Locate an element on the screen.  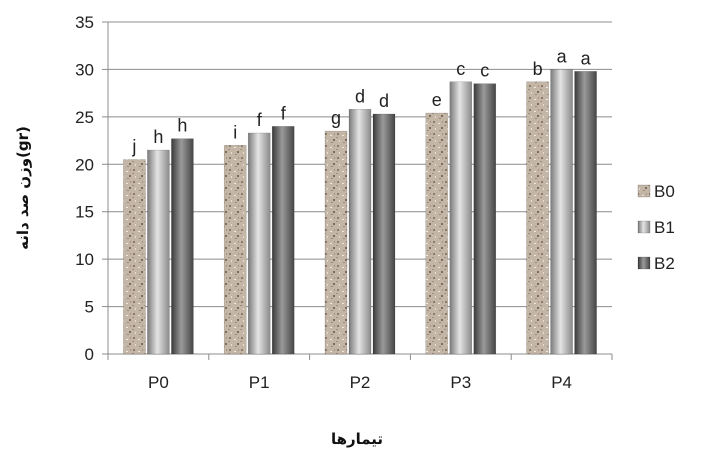
x-tick-label: P2 is located at coordinates (360, 382).